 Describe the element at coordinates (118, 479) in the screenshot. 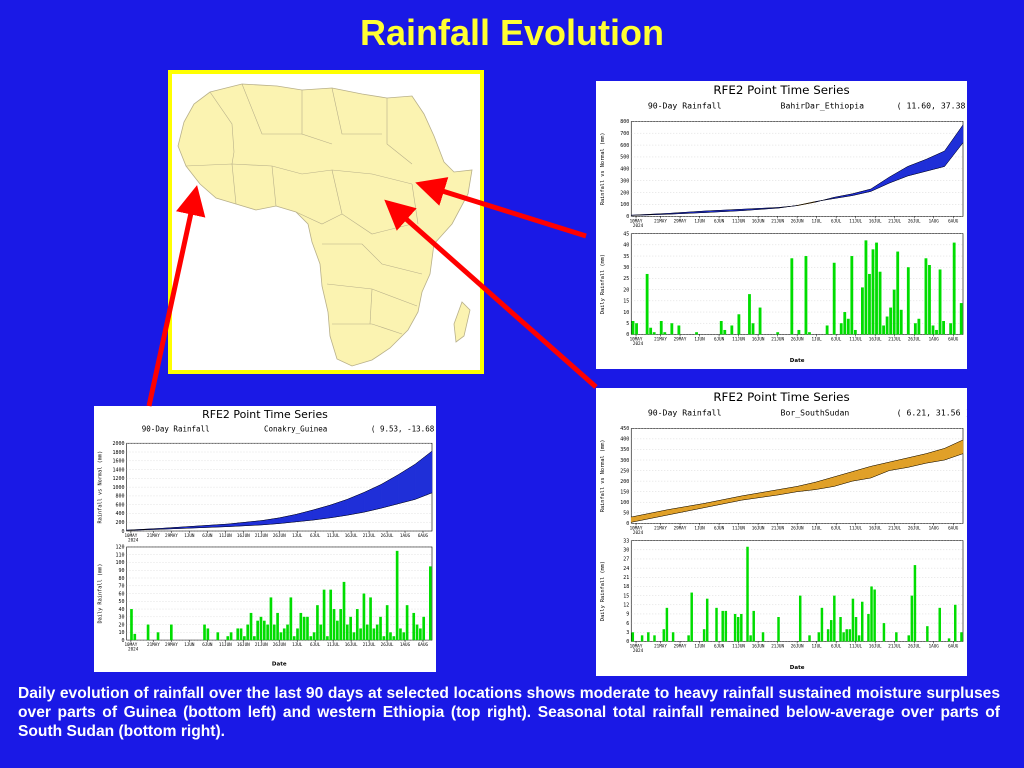

I see `top-ytick-label: 1200` at that location.